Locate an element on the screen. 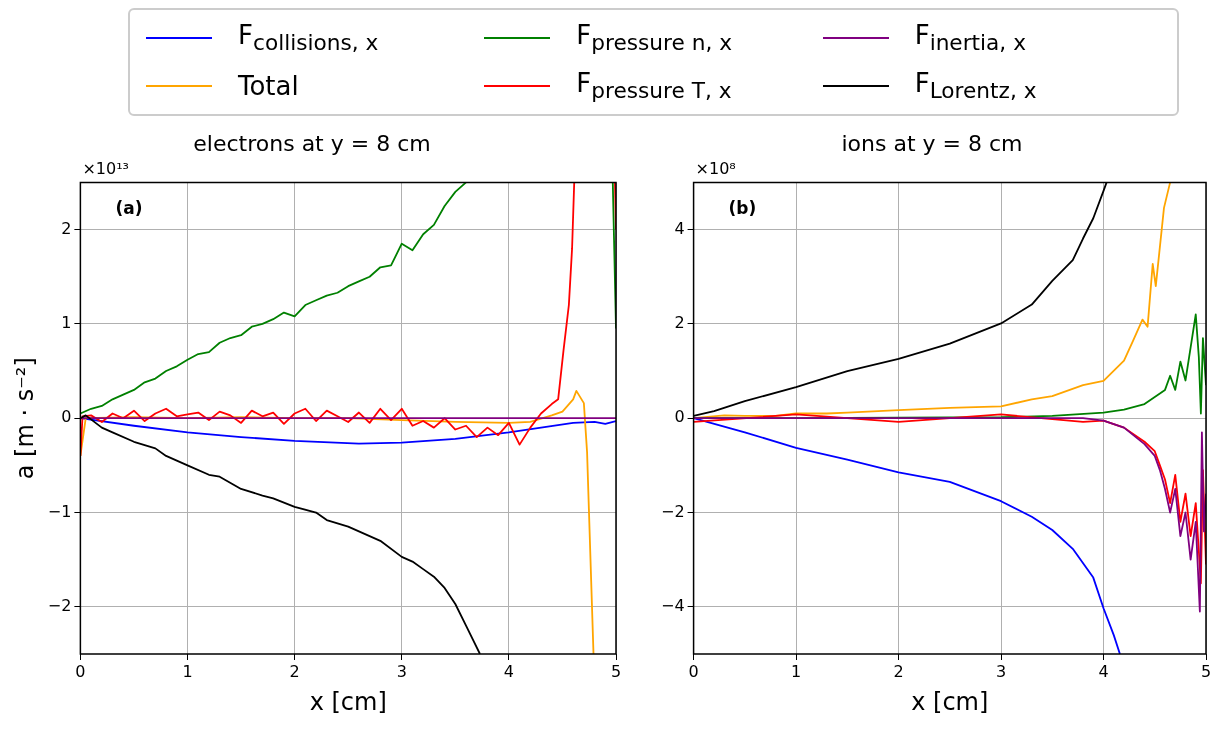 The height and width of the screenshot is (731, 1230). legend-label: F$_{Lorentz, x}$ is located at coordinates (975, 86).